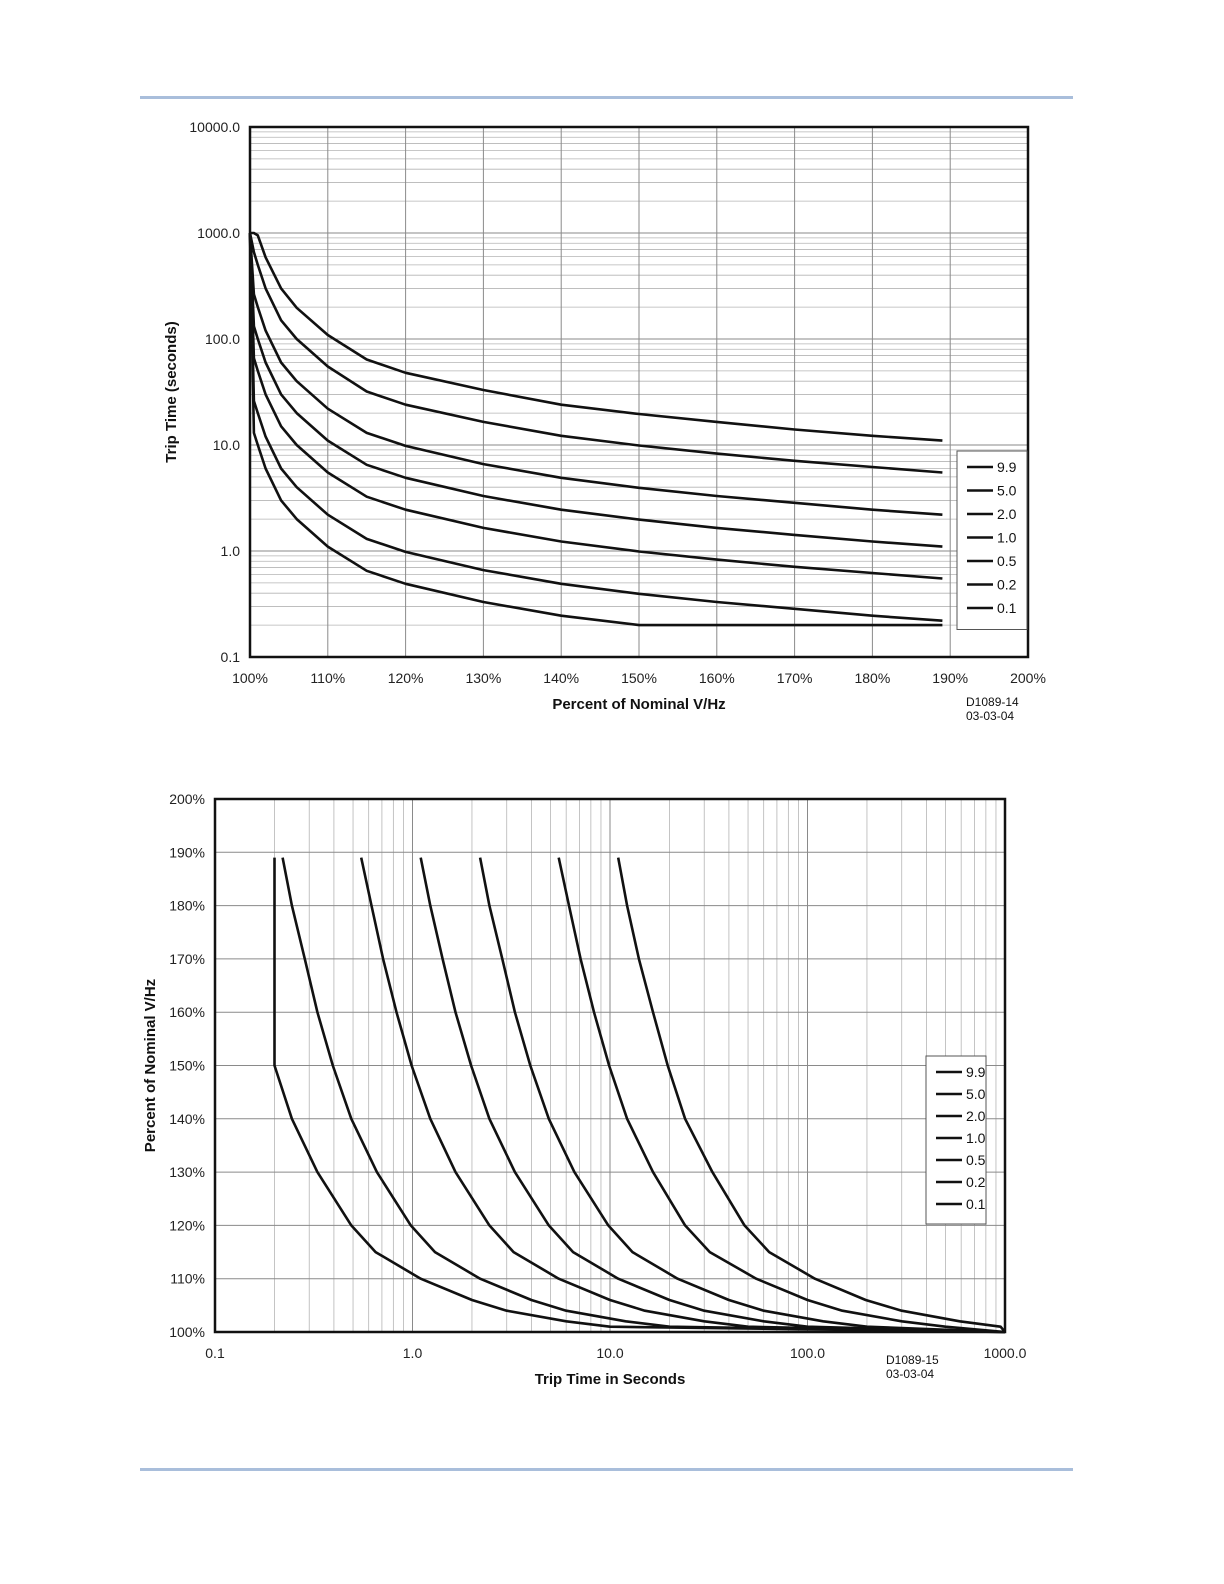 The height and width of the screenshot is (1584, 1224). Describe the element at coordinates (215, 1353) in the screenshot. I see `x-tick-label: 0.1` at that location.